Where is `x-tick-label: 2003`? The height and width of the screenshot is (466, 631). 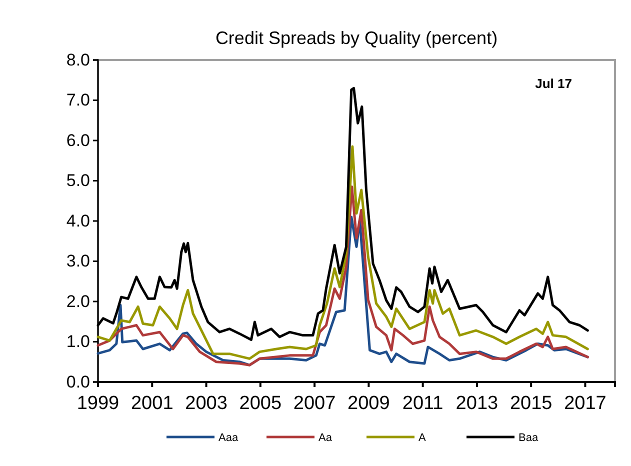
x-tick-label: 2003 is located at coordinates (206, 403).